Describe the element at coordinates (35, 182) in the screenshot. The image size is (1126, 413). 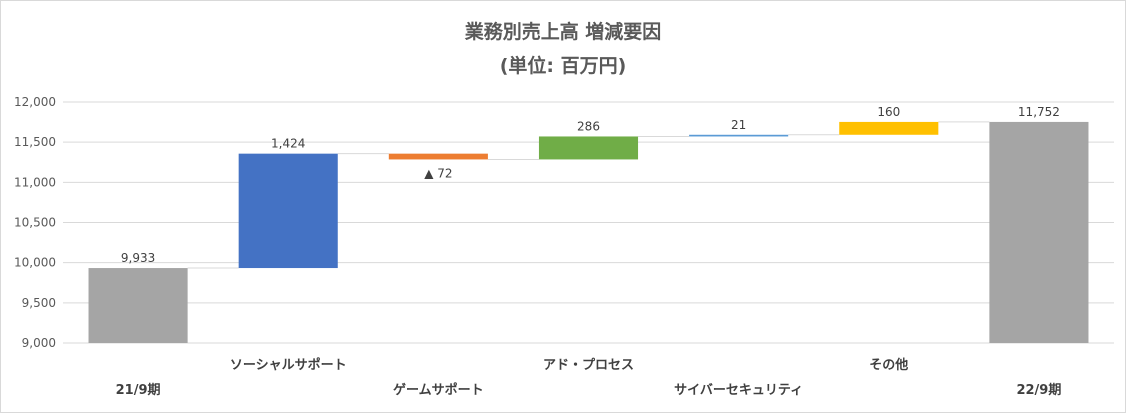
I see `y-tick-label: 11,000` at that location.